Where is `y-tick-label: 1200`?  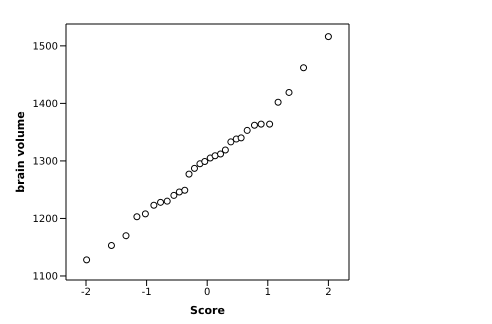 y-tick-label: 1200 is located at coordinates (45, 219).